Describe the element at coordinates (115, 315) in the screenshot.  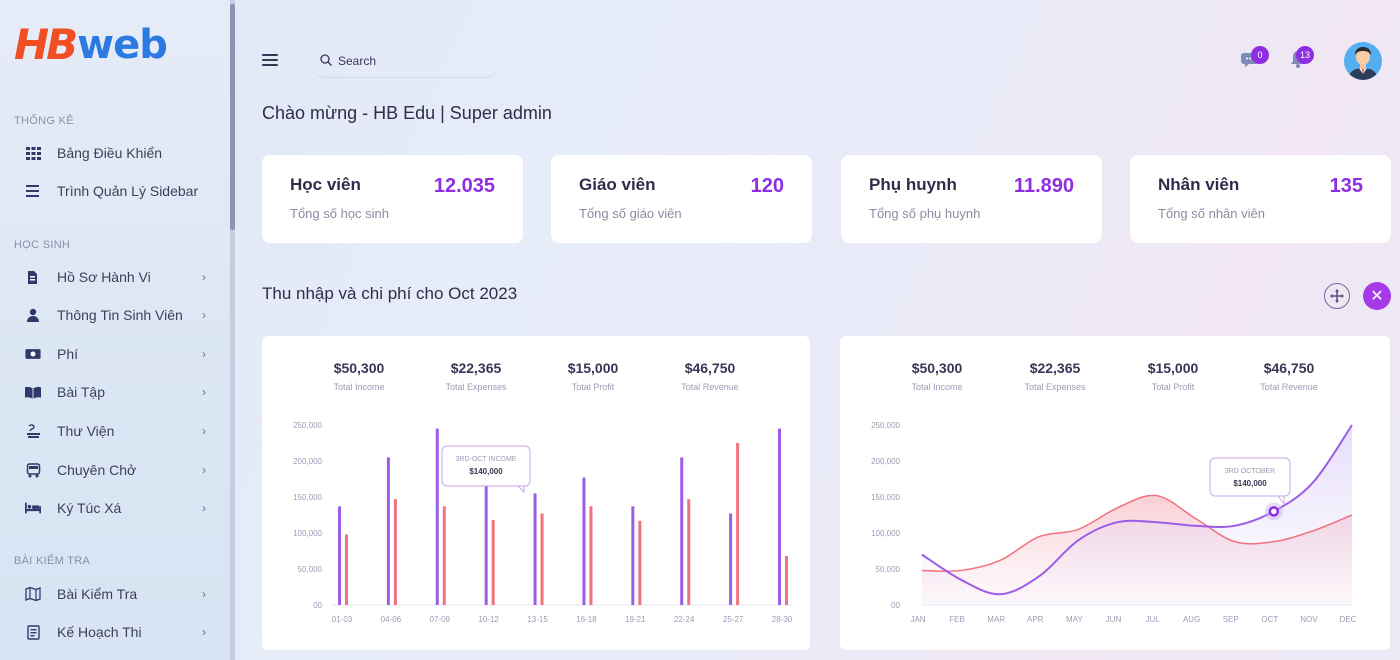
I see `sidebar-item-student-info: Thông Tin Sinh Viên ›` at that location.